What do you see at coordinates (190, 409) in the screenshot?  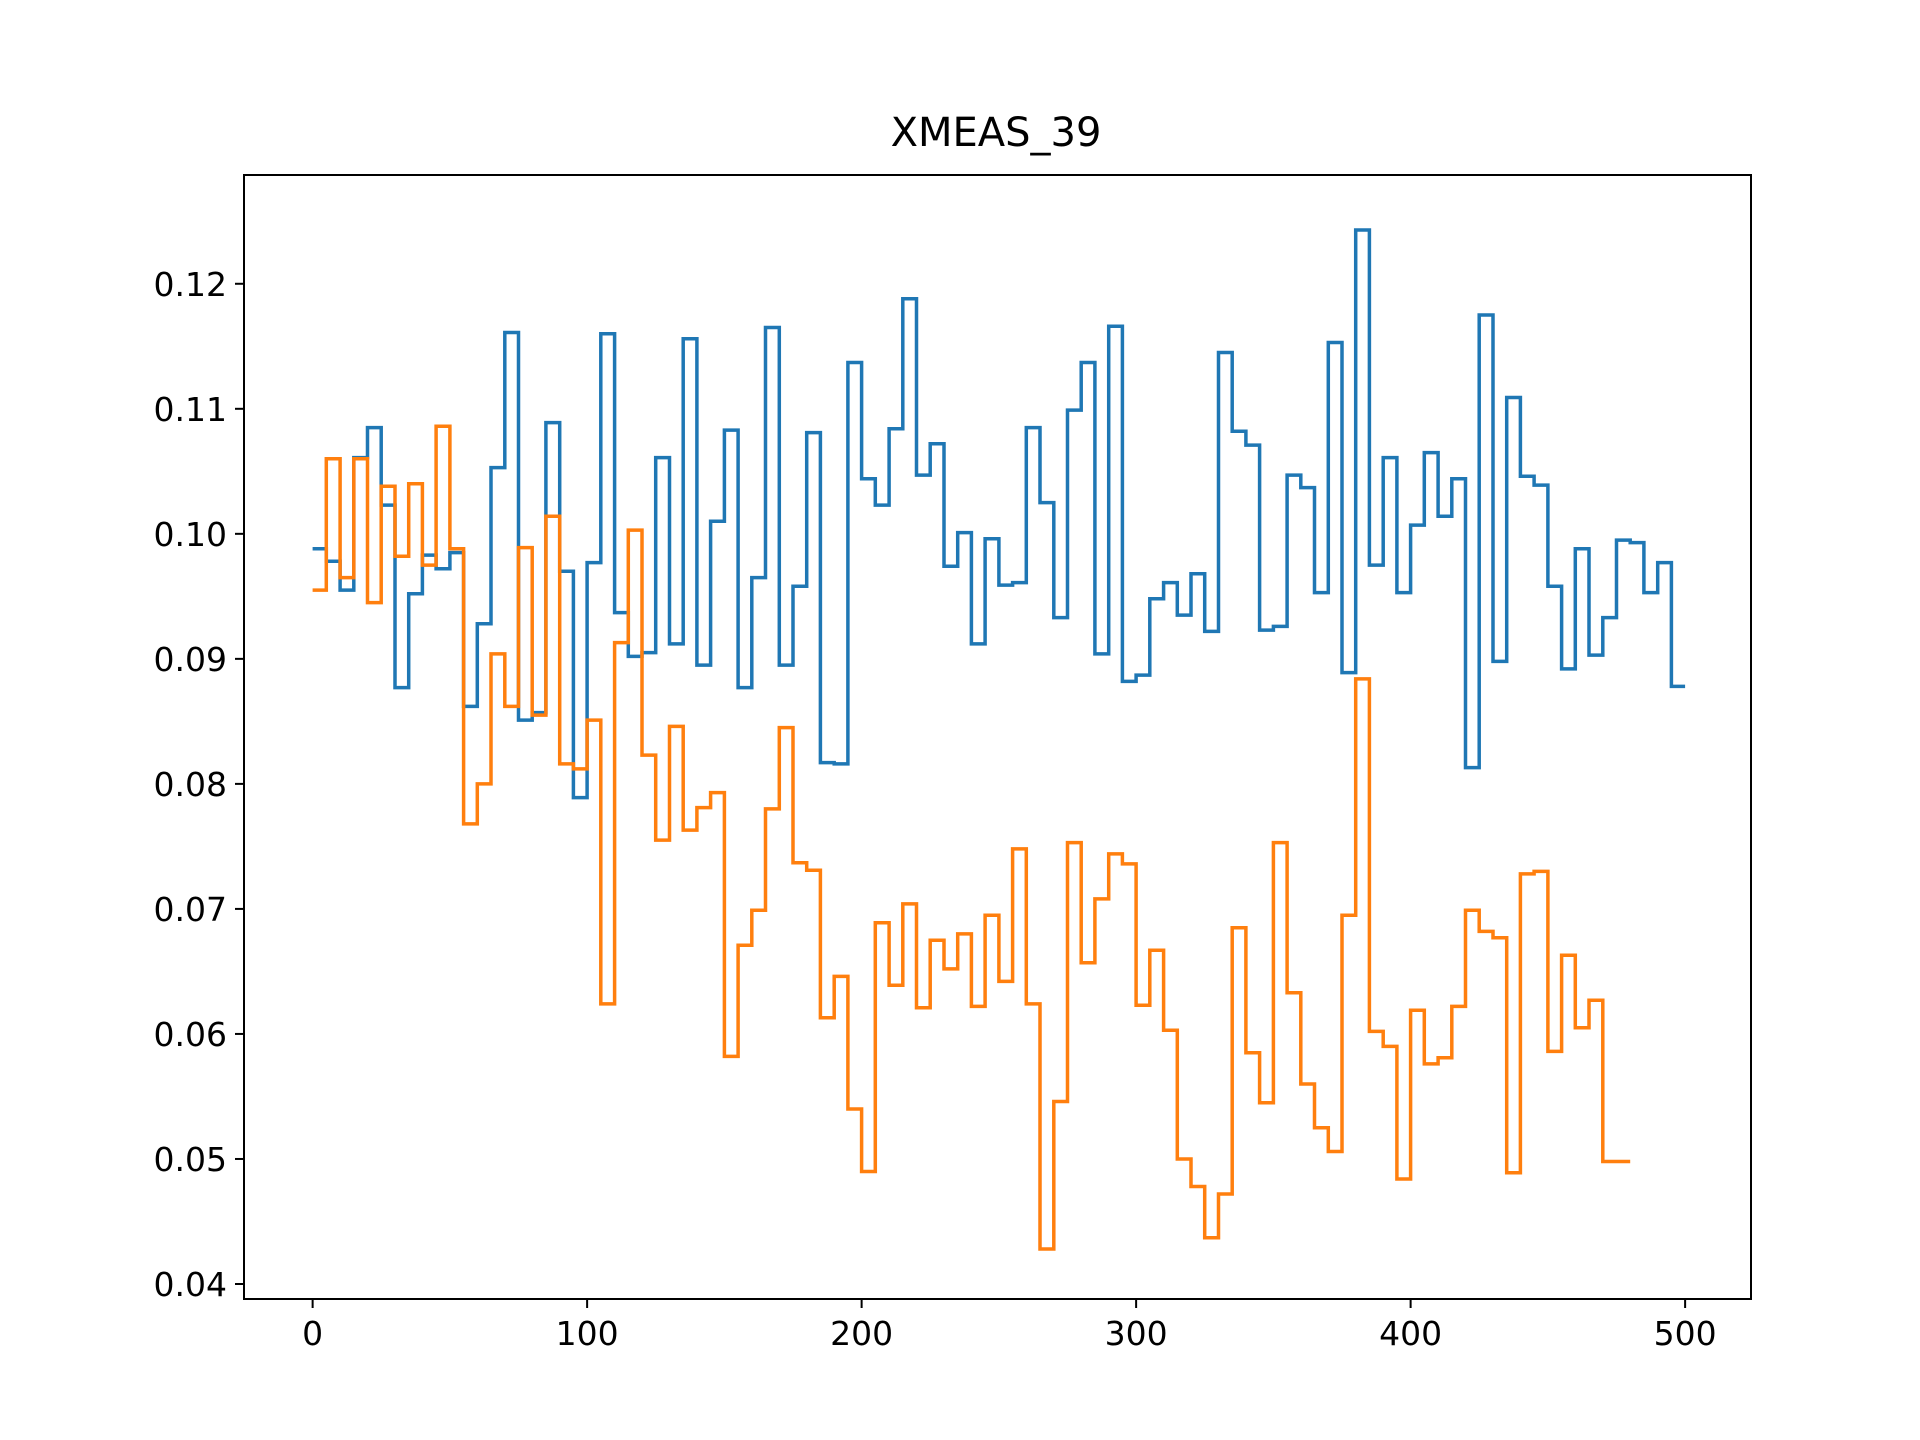 I see `y-tick-label: 0.11` at bounding box center [190, 409].